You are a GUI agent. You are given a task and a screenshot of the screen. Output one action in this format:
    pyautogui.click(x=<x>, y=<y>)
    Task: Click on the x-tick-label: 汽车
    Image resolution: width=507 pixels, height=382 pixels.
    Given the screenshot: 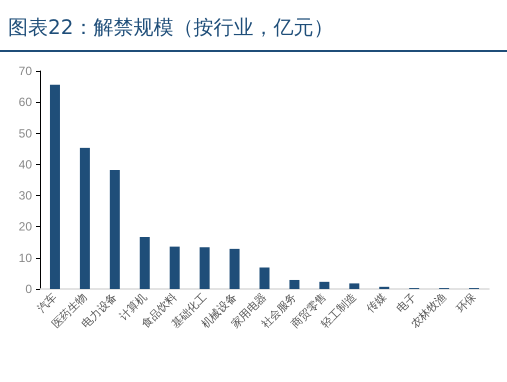 What is the action you would take?
    pyautogui.click(x=47, y=303)
    